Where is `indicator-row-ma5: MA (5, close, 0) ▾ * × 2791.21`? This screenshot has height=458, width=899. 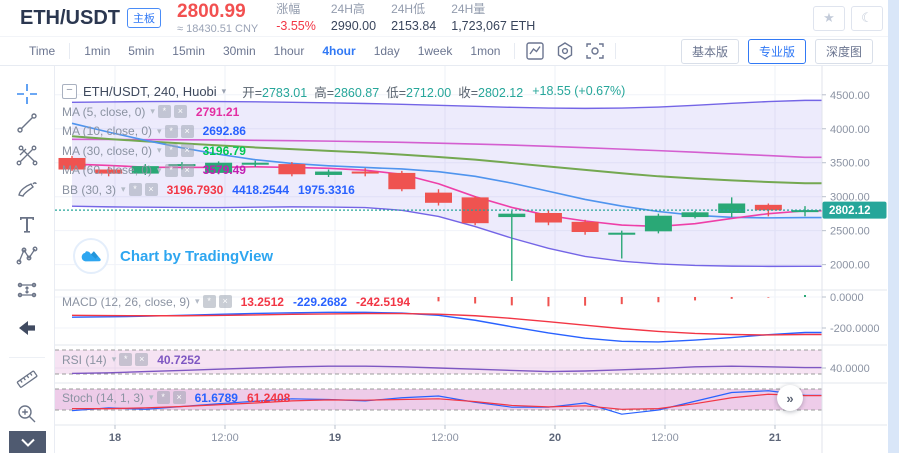
indicator-row-ma5: MA (5, close, 0) ▾ * × 2791.21 is located at coordinates (343, 112).